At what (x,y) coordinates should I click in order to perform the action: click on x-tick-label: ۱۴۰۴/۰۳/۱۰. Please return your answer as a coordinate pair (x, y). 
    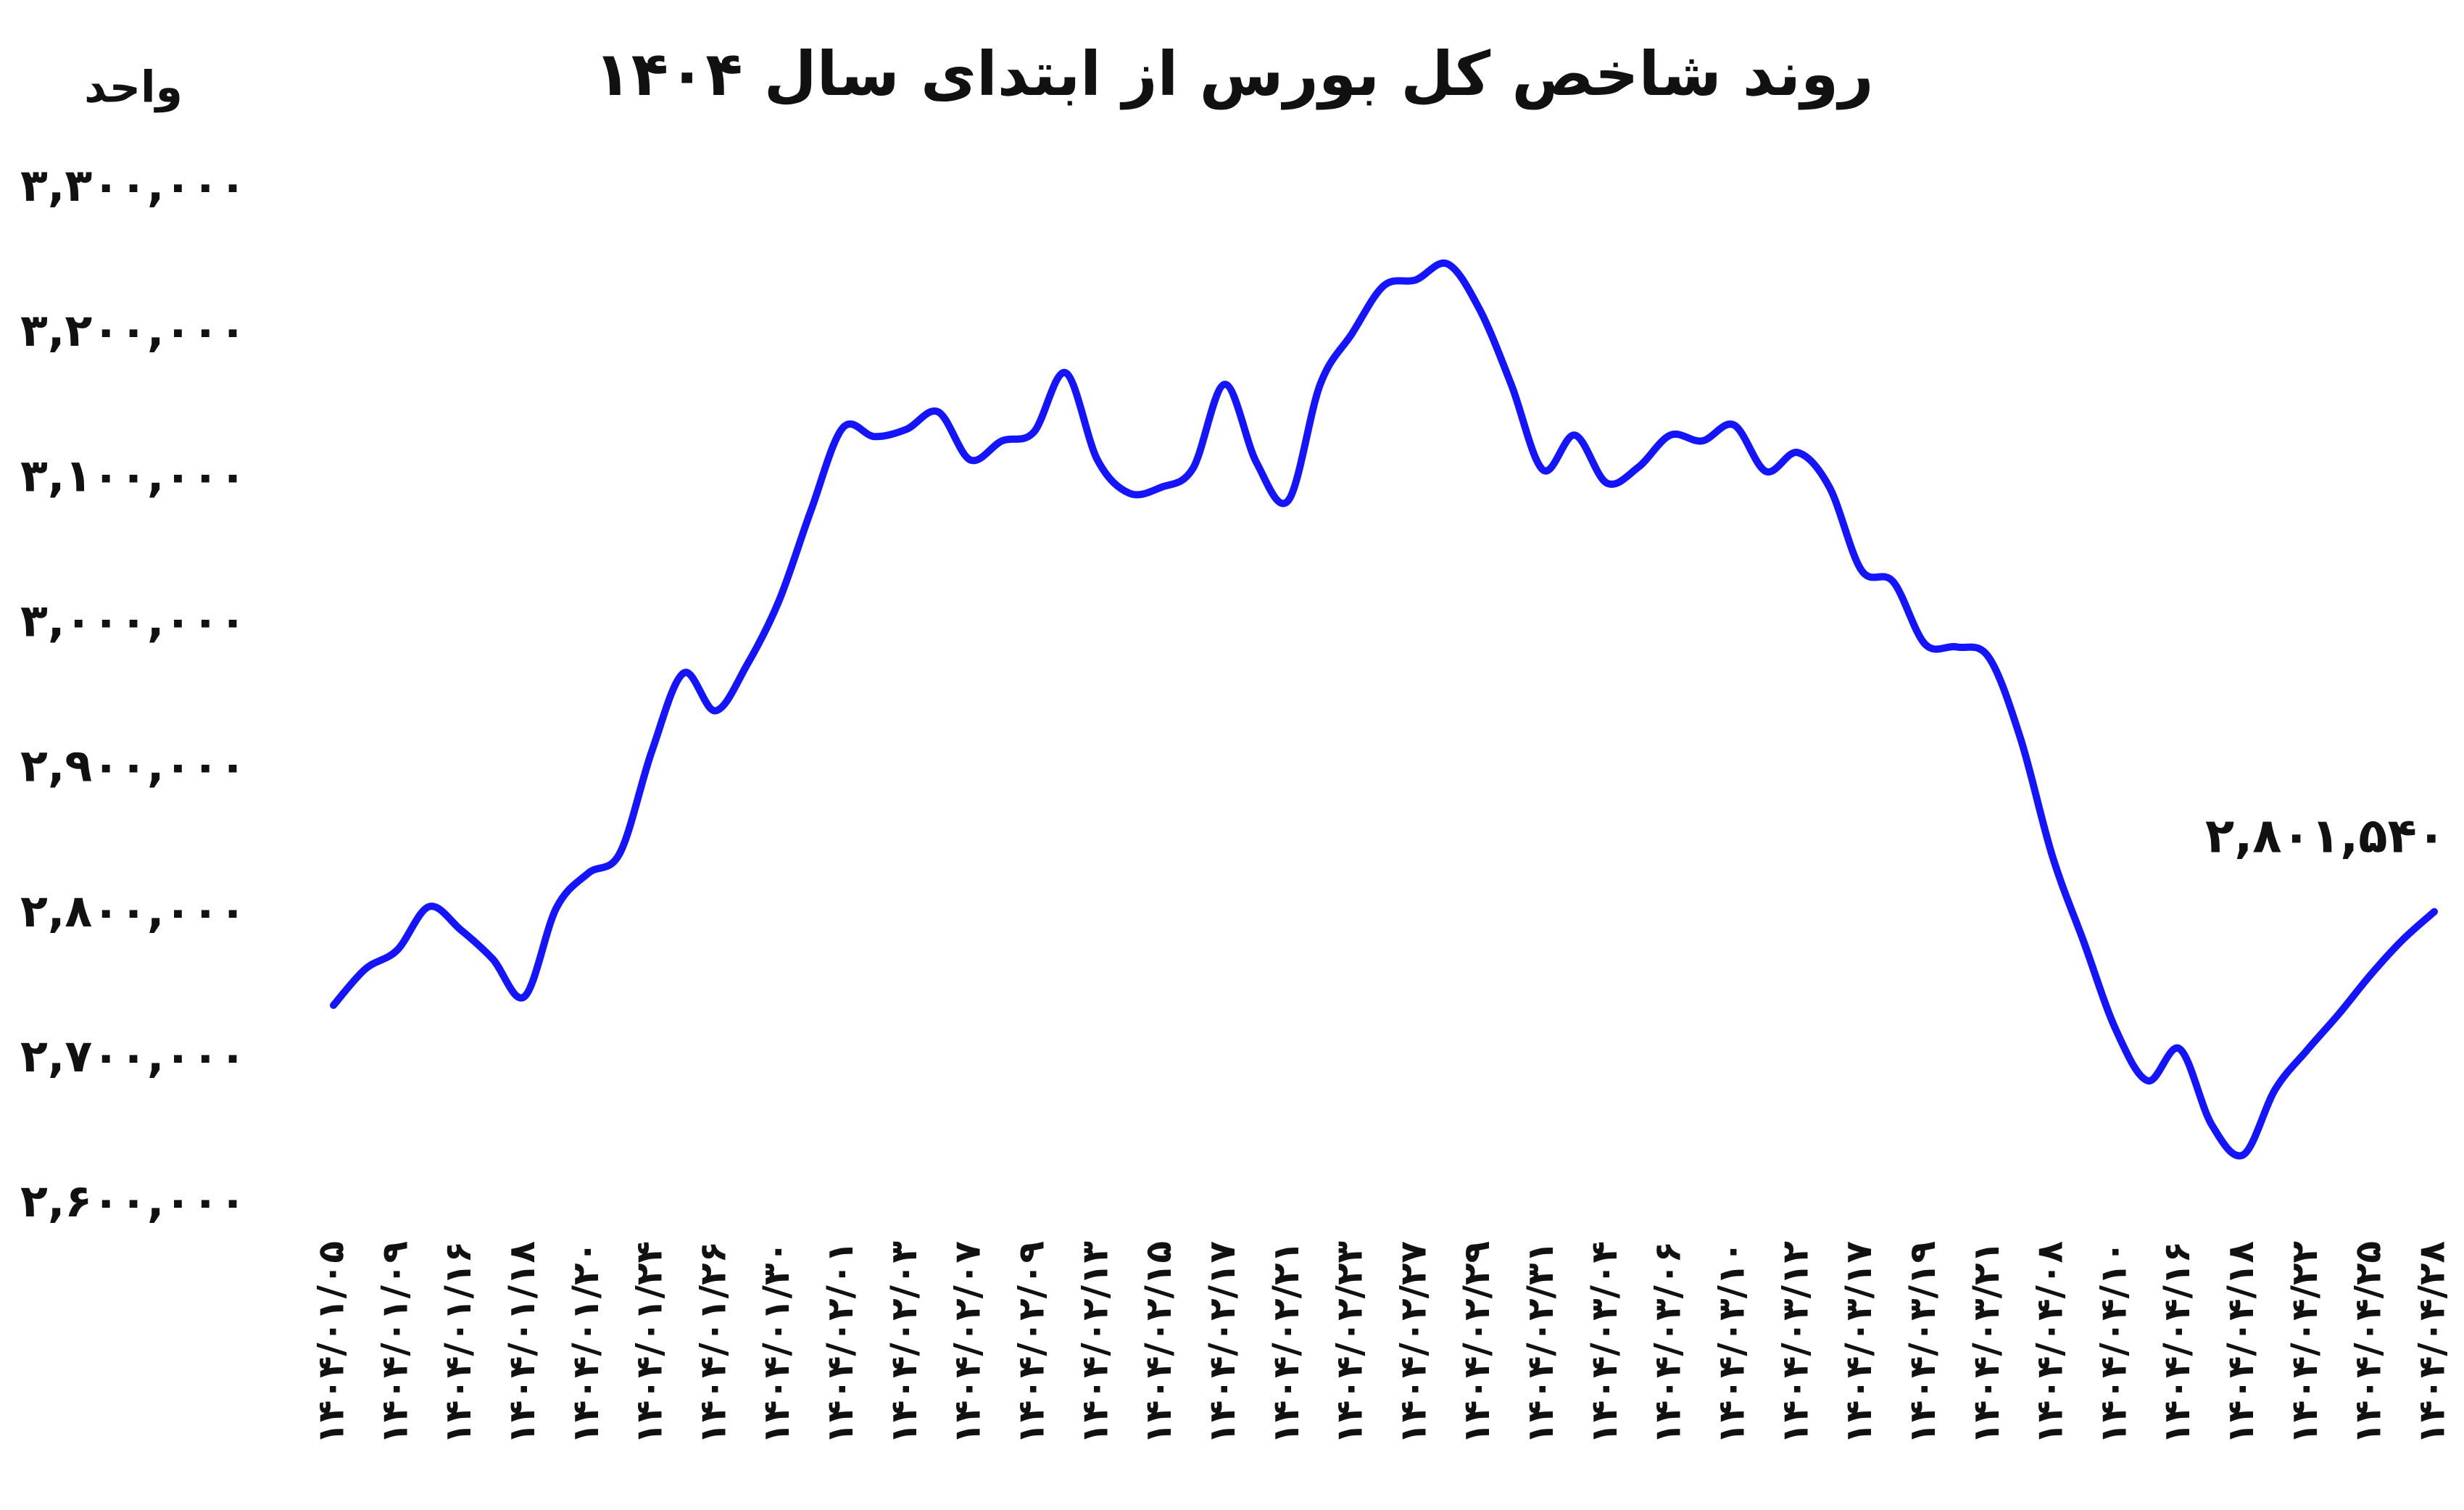
    Looking at the image, I should click on (1732, 1343).